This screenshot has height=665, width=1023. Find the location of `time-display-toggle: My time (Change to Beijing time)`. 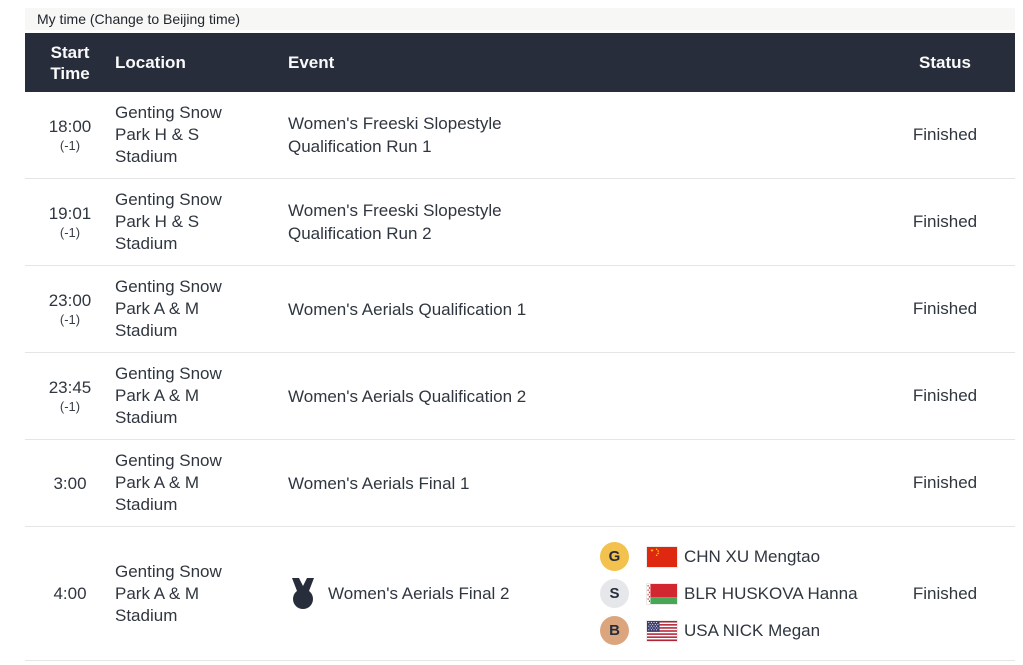

time-display-toggle: My time (Change to Beijing time) is located at coordinates (520, 19).